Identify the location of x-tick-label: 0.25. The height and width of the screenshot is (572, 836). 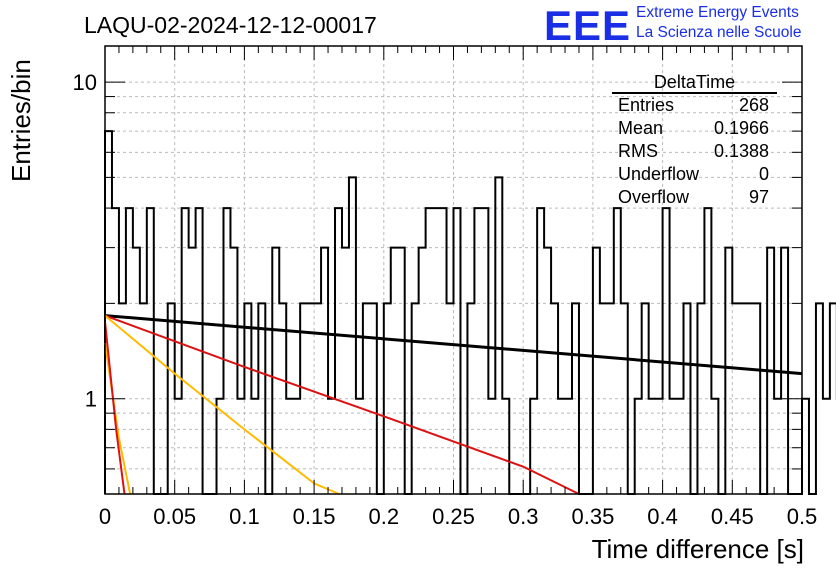
(453, 516).